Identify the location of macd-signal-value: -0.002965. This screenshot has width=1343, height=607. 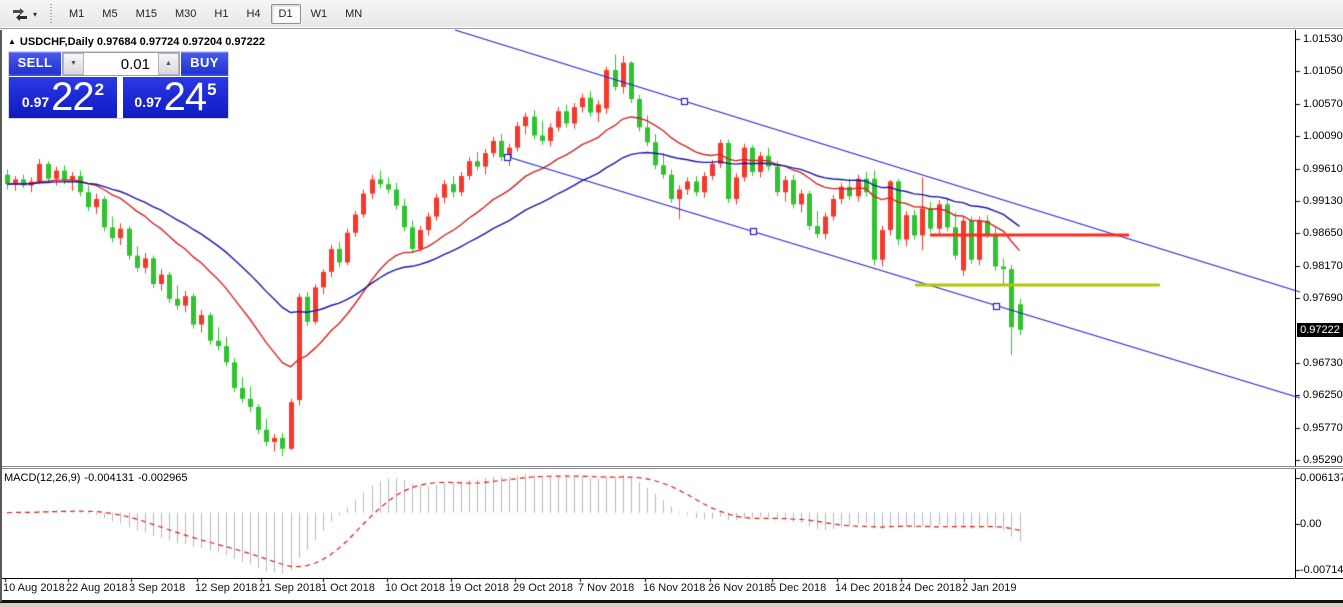
(162, 478).